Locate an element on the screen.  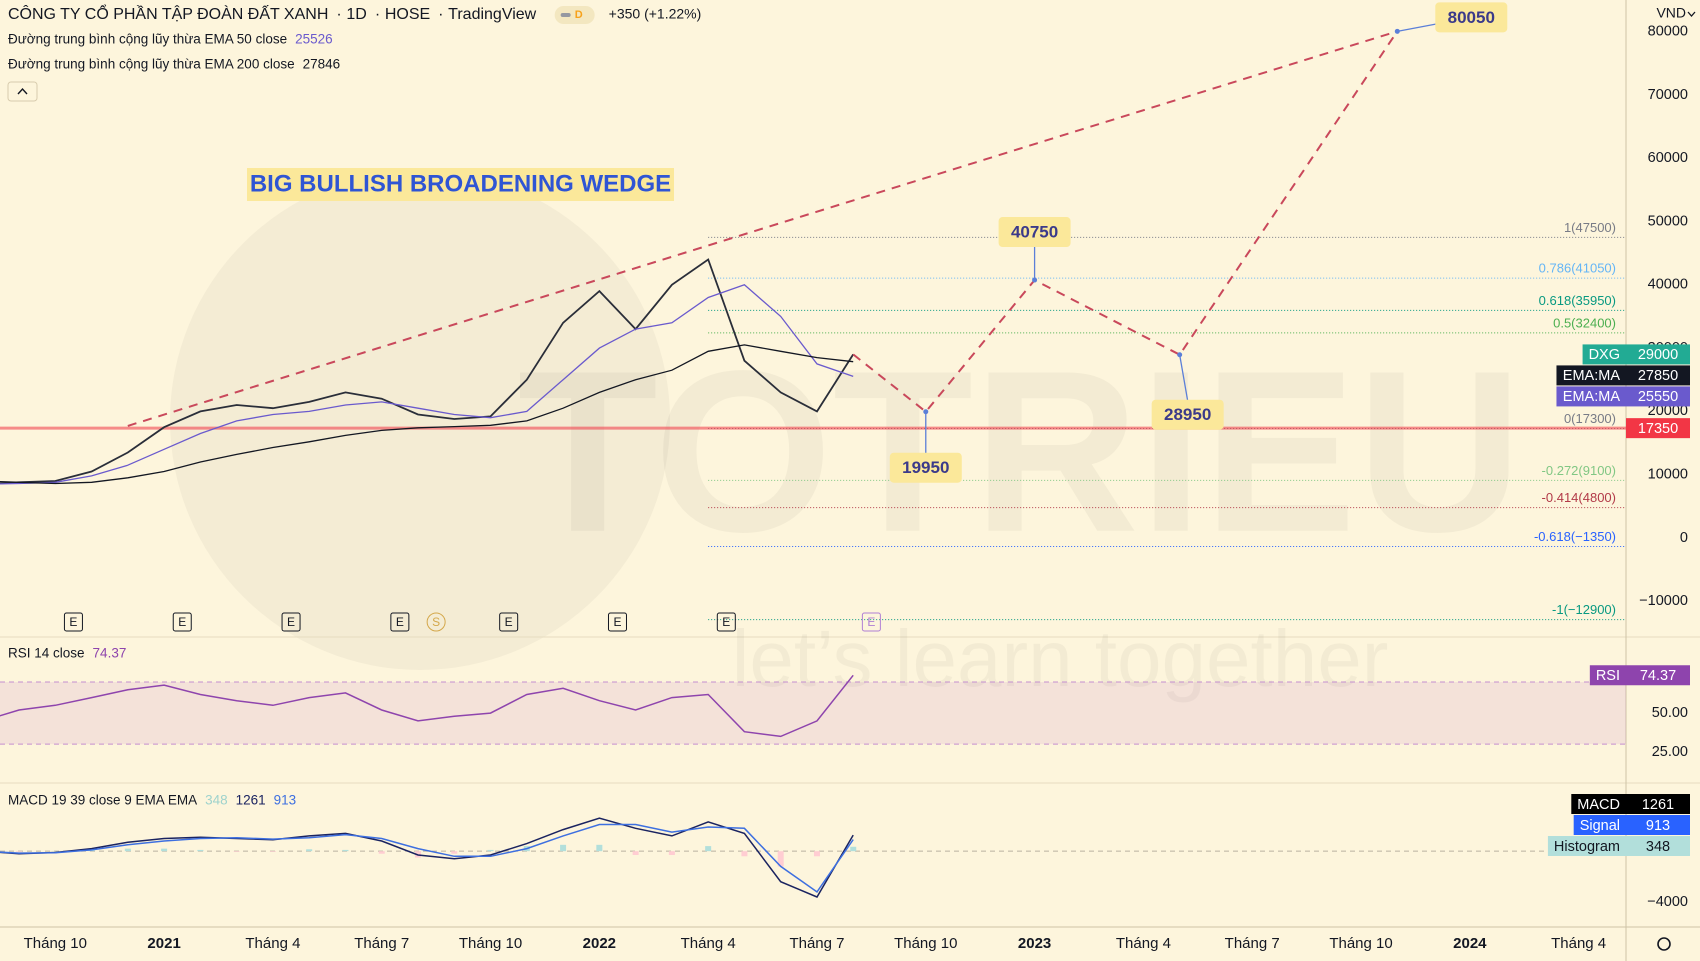
tag-value: 1261 is located at coordinates (1658, 805).